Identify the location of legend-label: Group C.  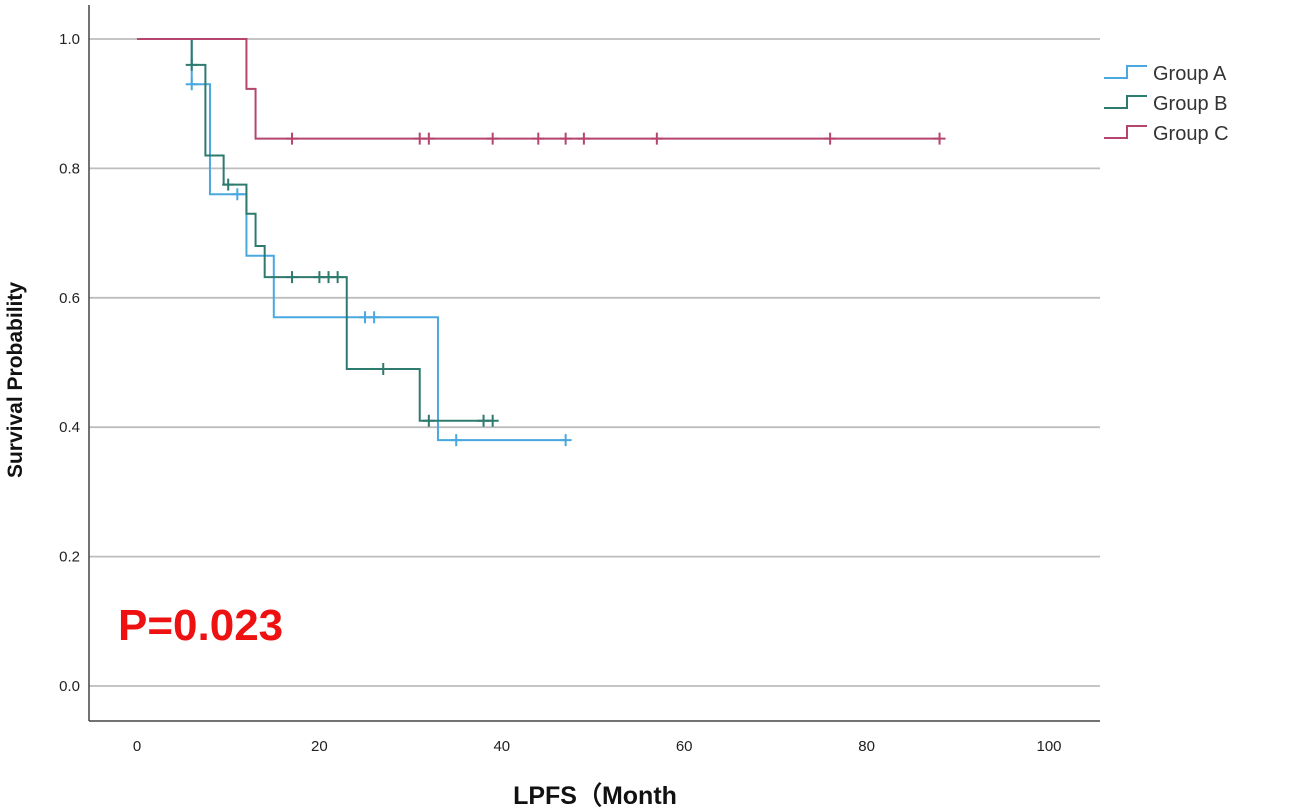
(1191, 134).